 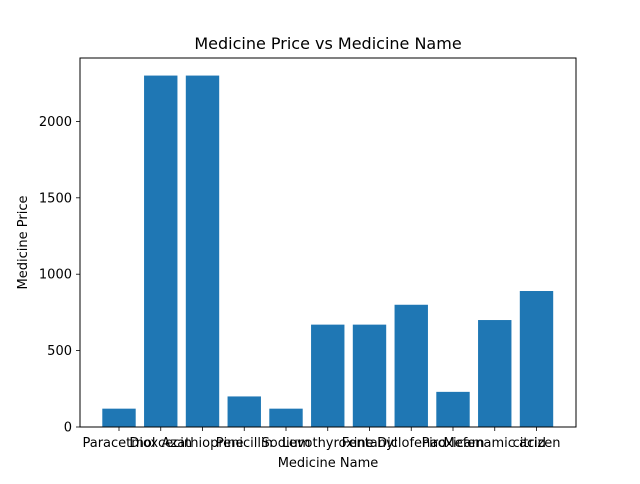 What do you see at coordinates (55, 275) in the screenshot?
I see `y-tick-label: 1000` at bounding box center [55, 275].